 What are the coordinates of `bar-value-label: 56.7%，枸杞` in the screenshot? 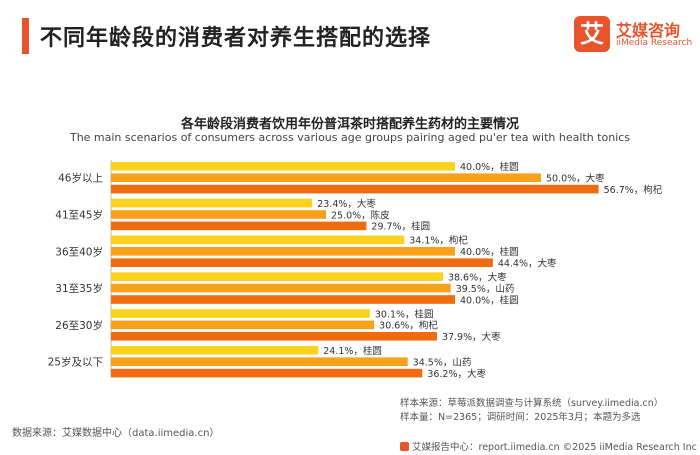 It's located at (633, 190).